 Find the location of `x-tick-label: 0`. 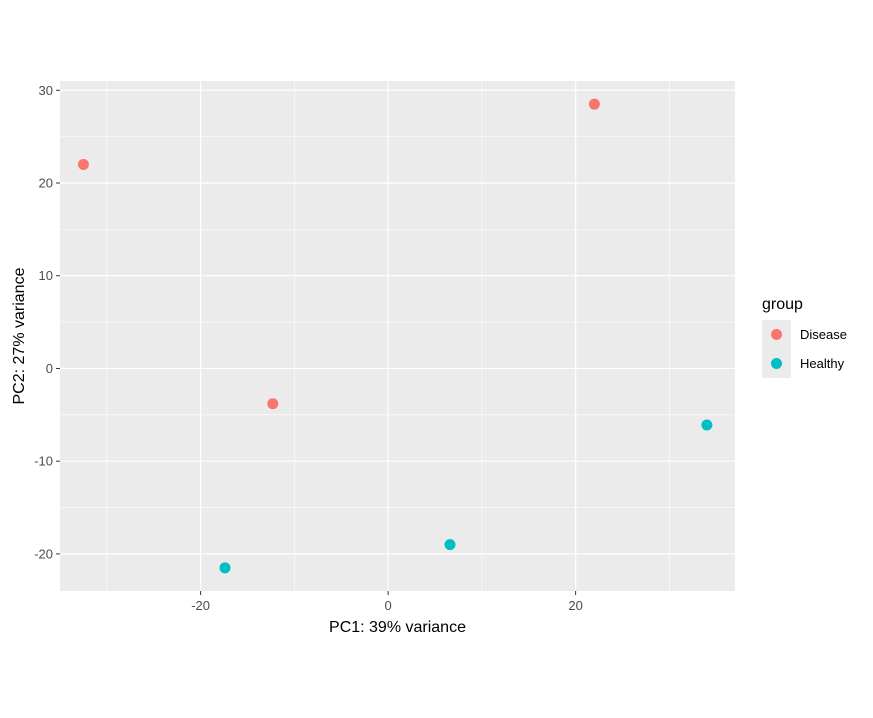

x-tick-label: 0 is located at coordinates (388, 605).